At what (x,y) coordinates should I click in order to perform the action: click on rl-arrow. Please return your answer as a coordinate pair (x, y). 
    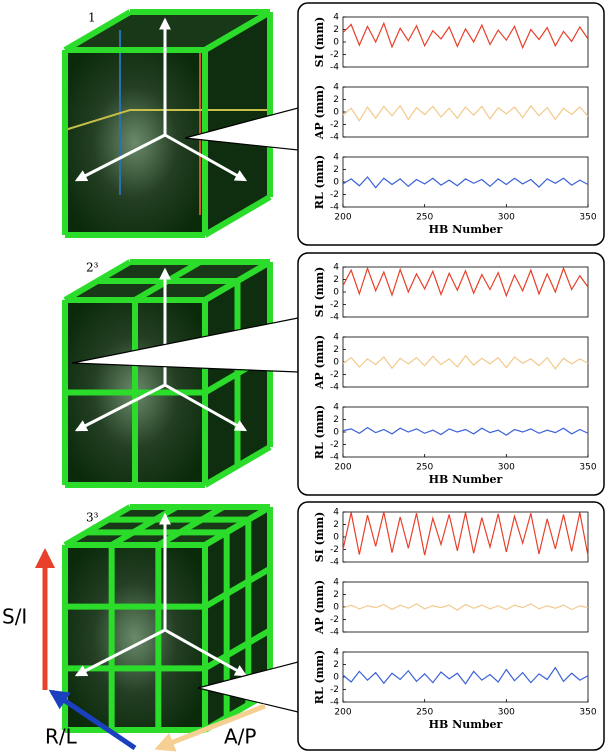
    Looking at the image, I should click on (92, 720).